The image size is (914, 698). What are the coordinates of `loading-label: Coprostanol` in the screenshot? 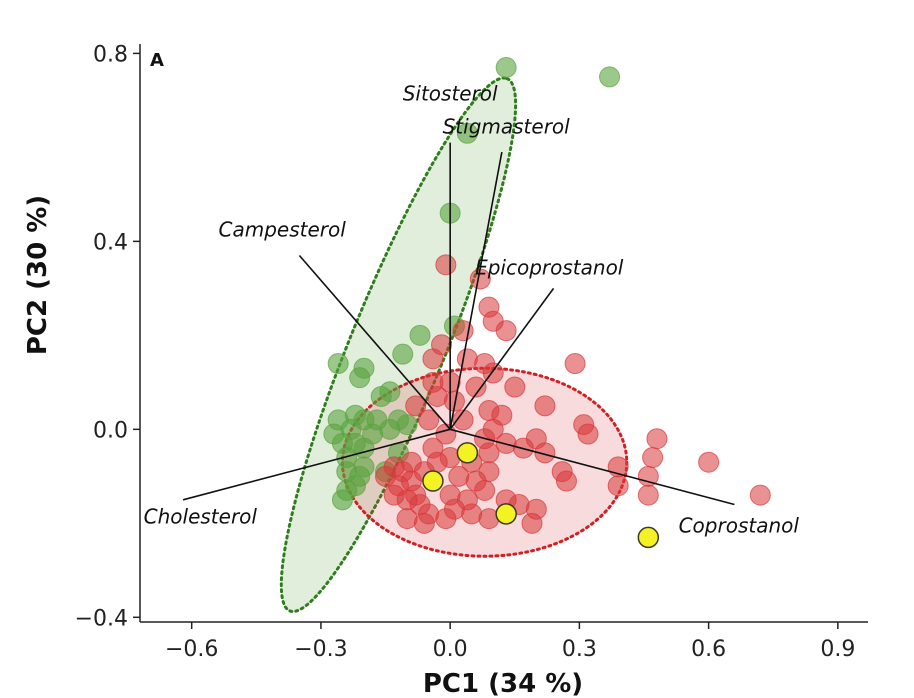 It's located at (739, 526).